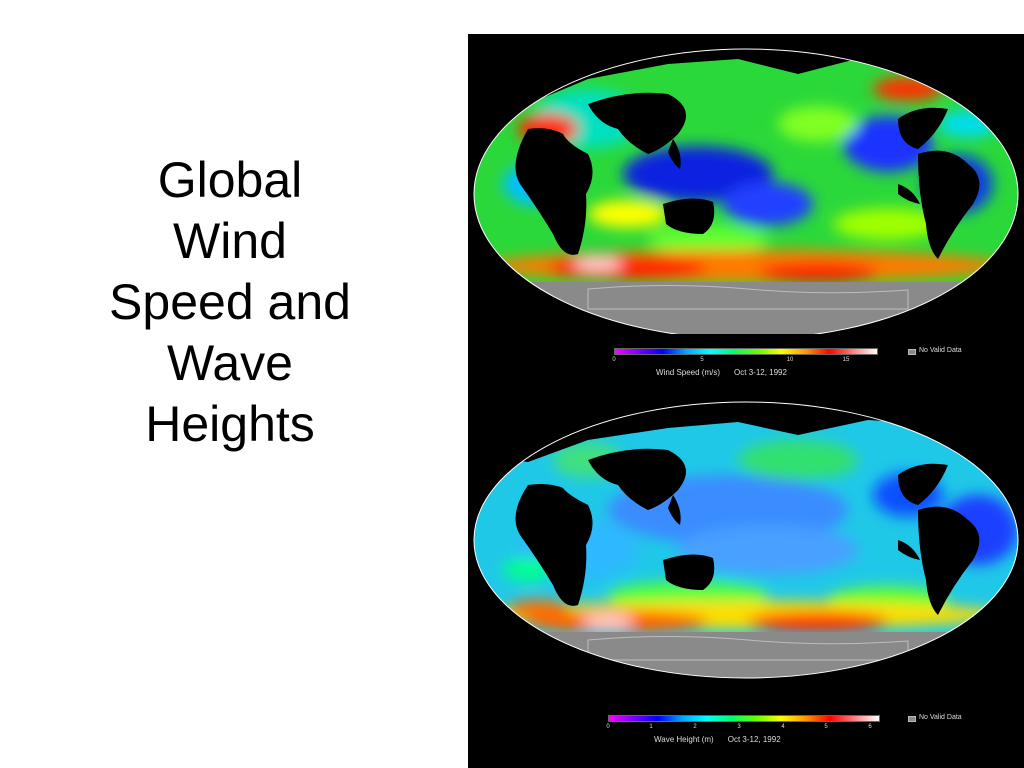  Describe the element at coordinates (746, 351) in the screenshot. I see `wind-speed-colorbar` at that location.